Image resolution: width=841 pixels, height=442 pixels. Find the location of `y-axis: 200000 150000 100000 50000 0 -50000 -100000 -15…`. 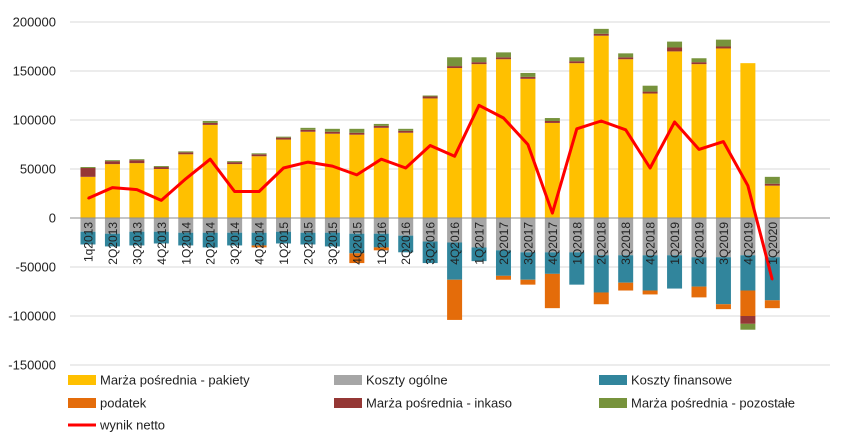

y-axis: 200000 150000 100000 50000 0 -50000 -100000 -15… is located at coordinates (32, 194).